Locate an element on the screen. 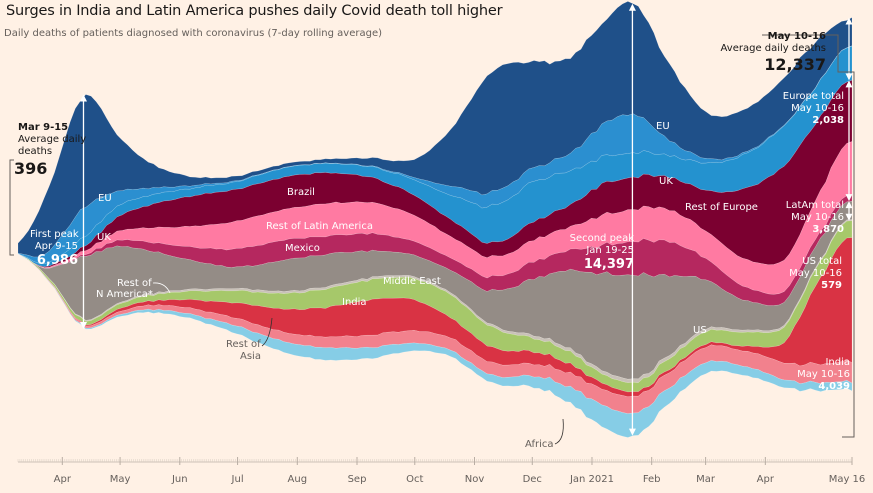 The height and width of the screenshot is (493, 873). x-tick-label: Dec is located at coordinates (532, 479).